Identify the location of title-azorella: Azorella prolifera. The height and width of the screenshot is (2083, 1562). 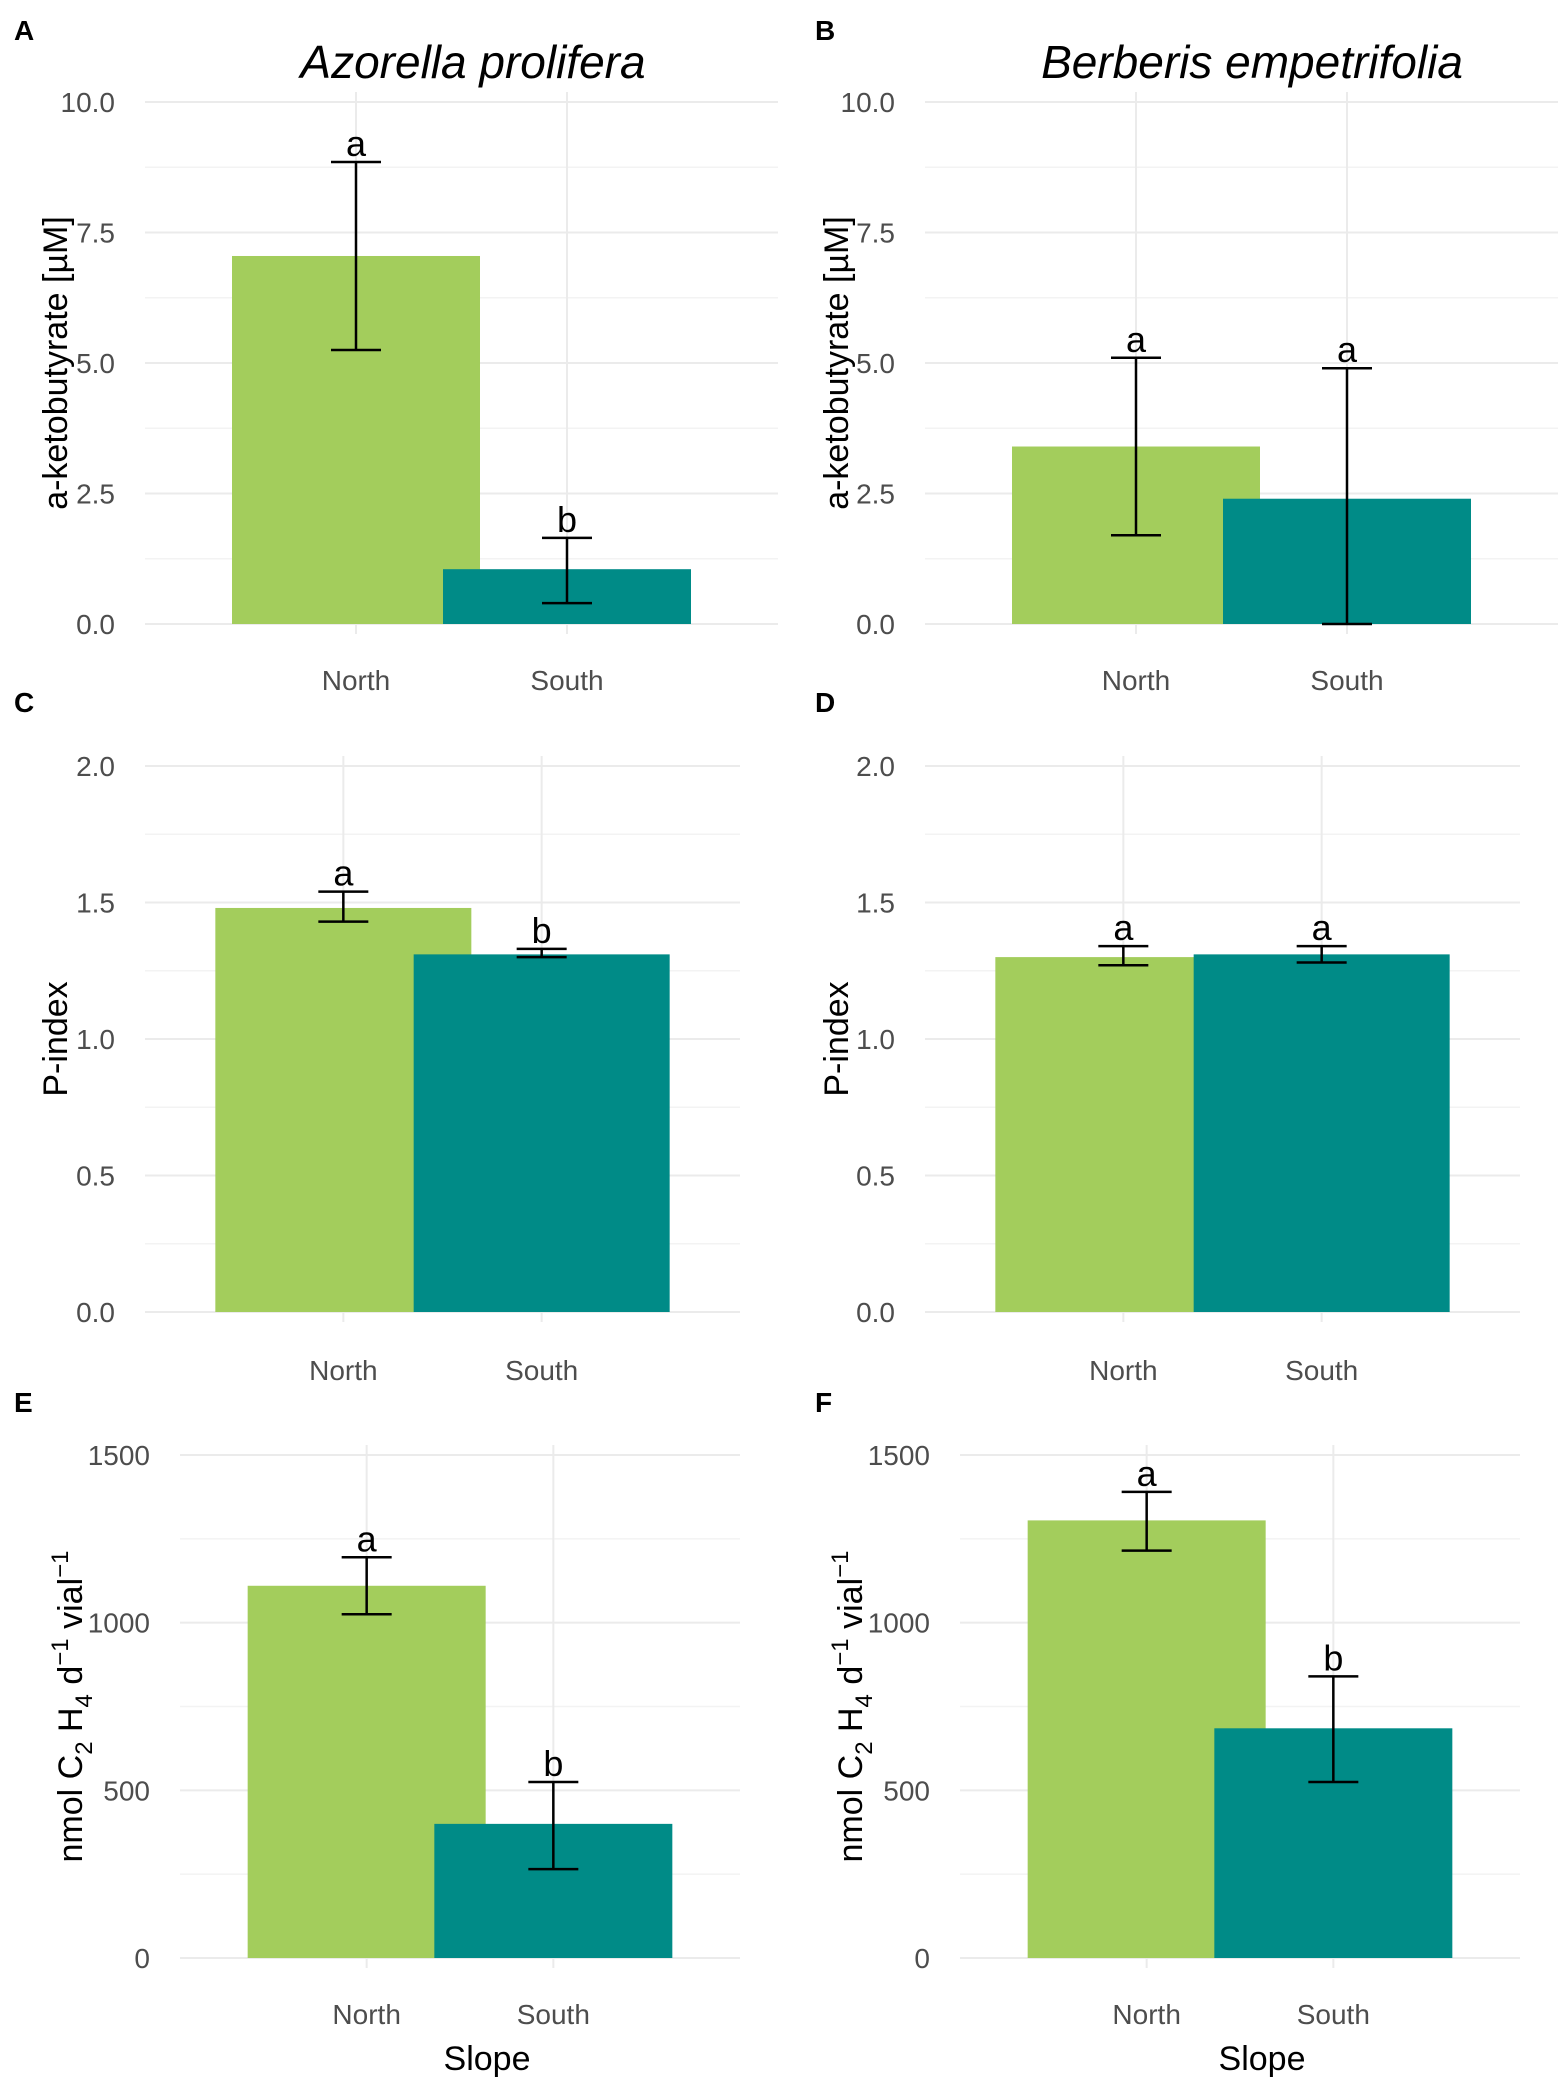
(471, 62).